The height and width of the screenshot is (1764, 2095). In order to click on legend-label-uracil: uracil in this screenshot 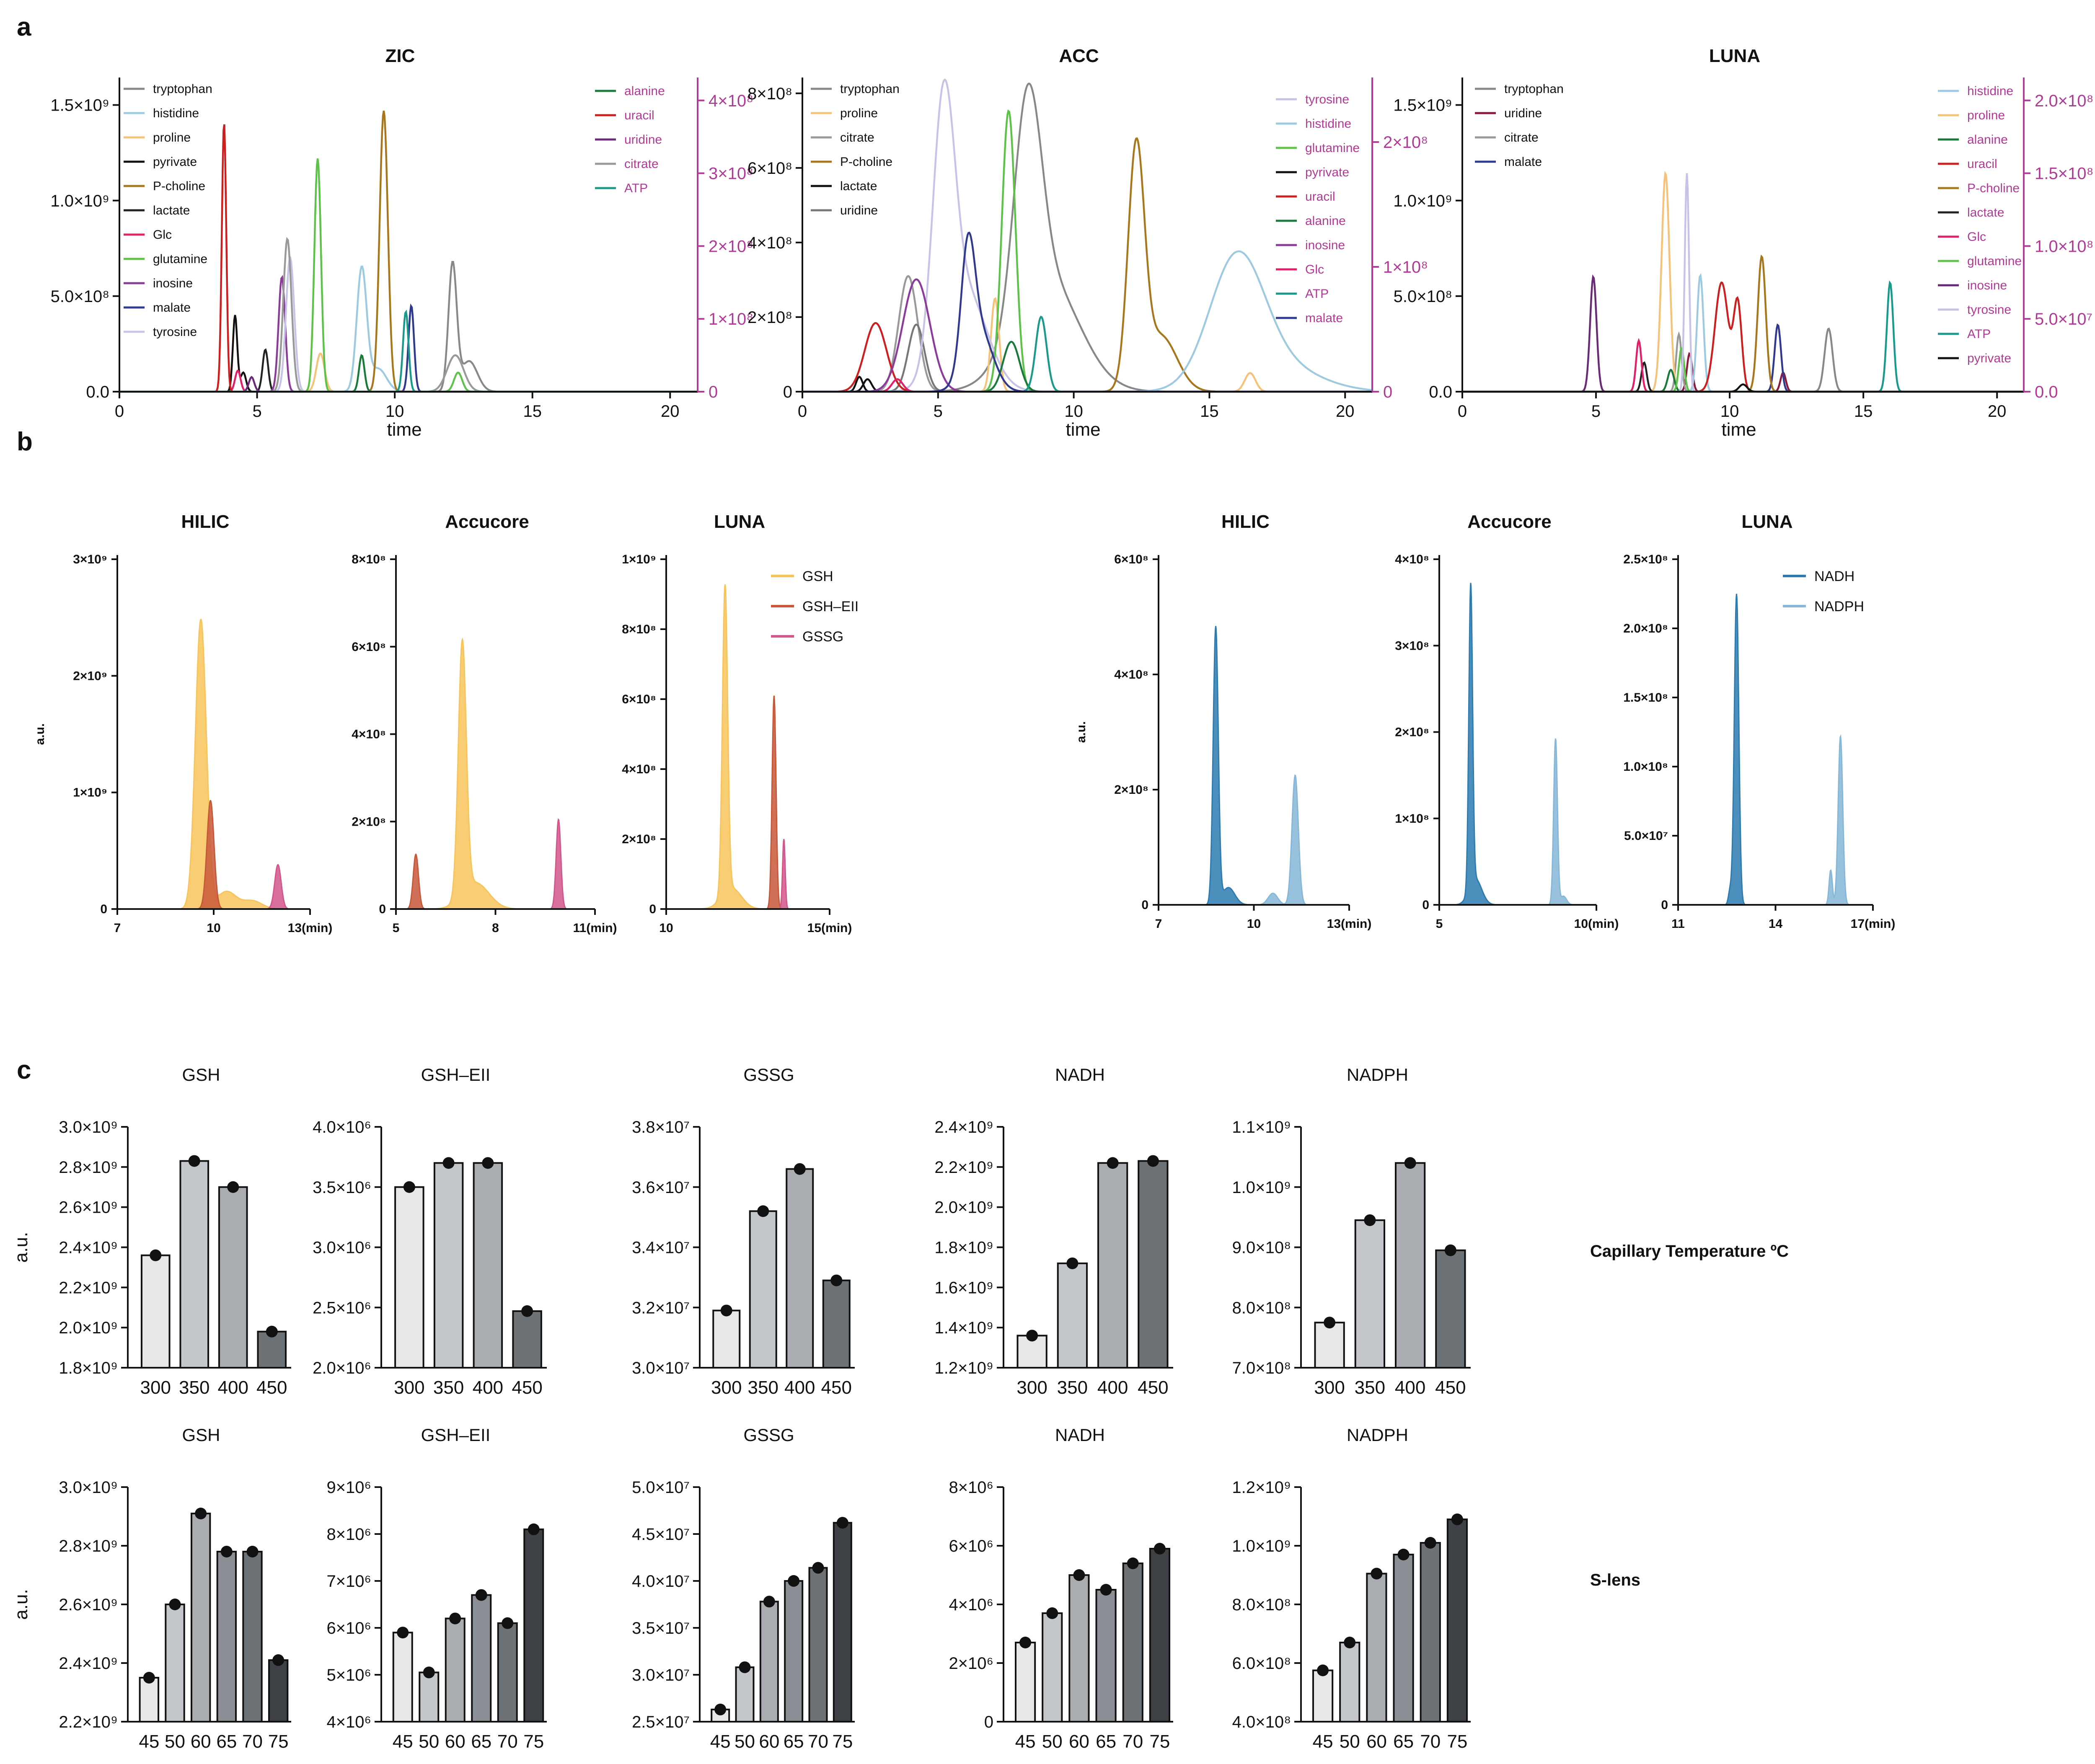, I will do `click(639, 115)`.